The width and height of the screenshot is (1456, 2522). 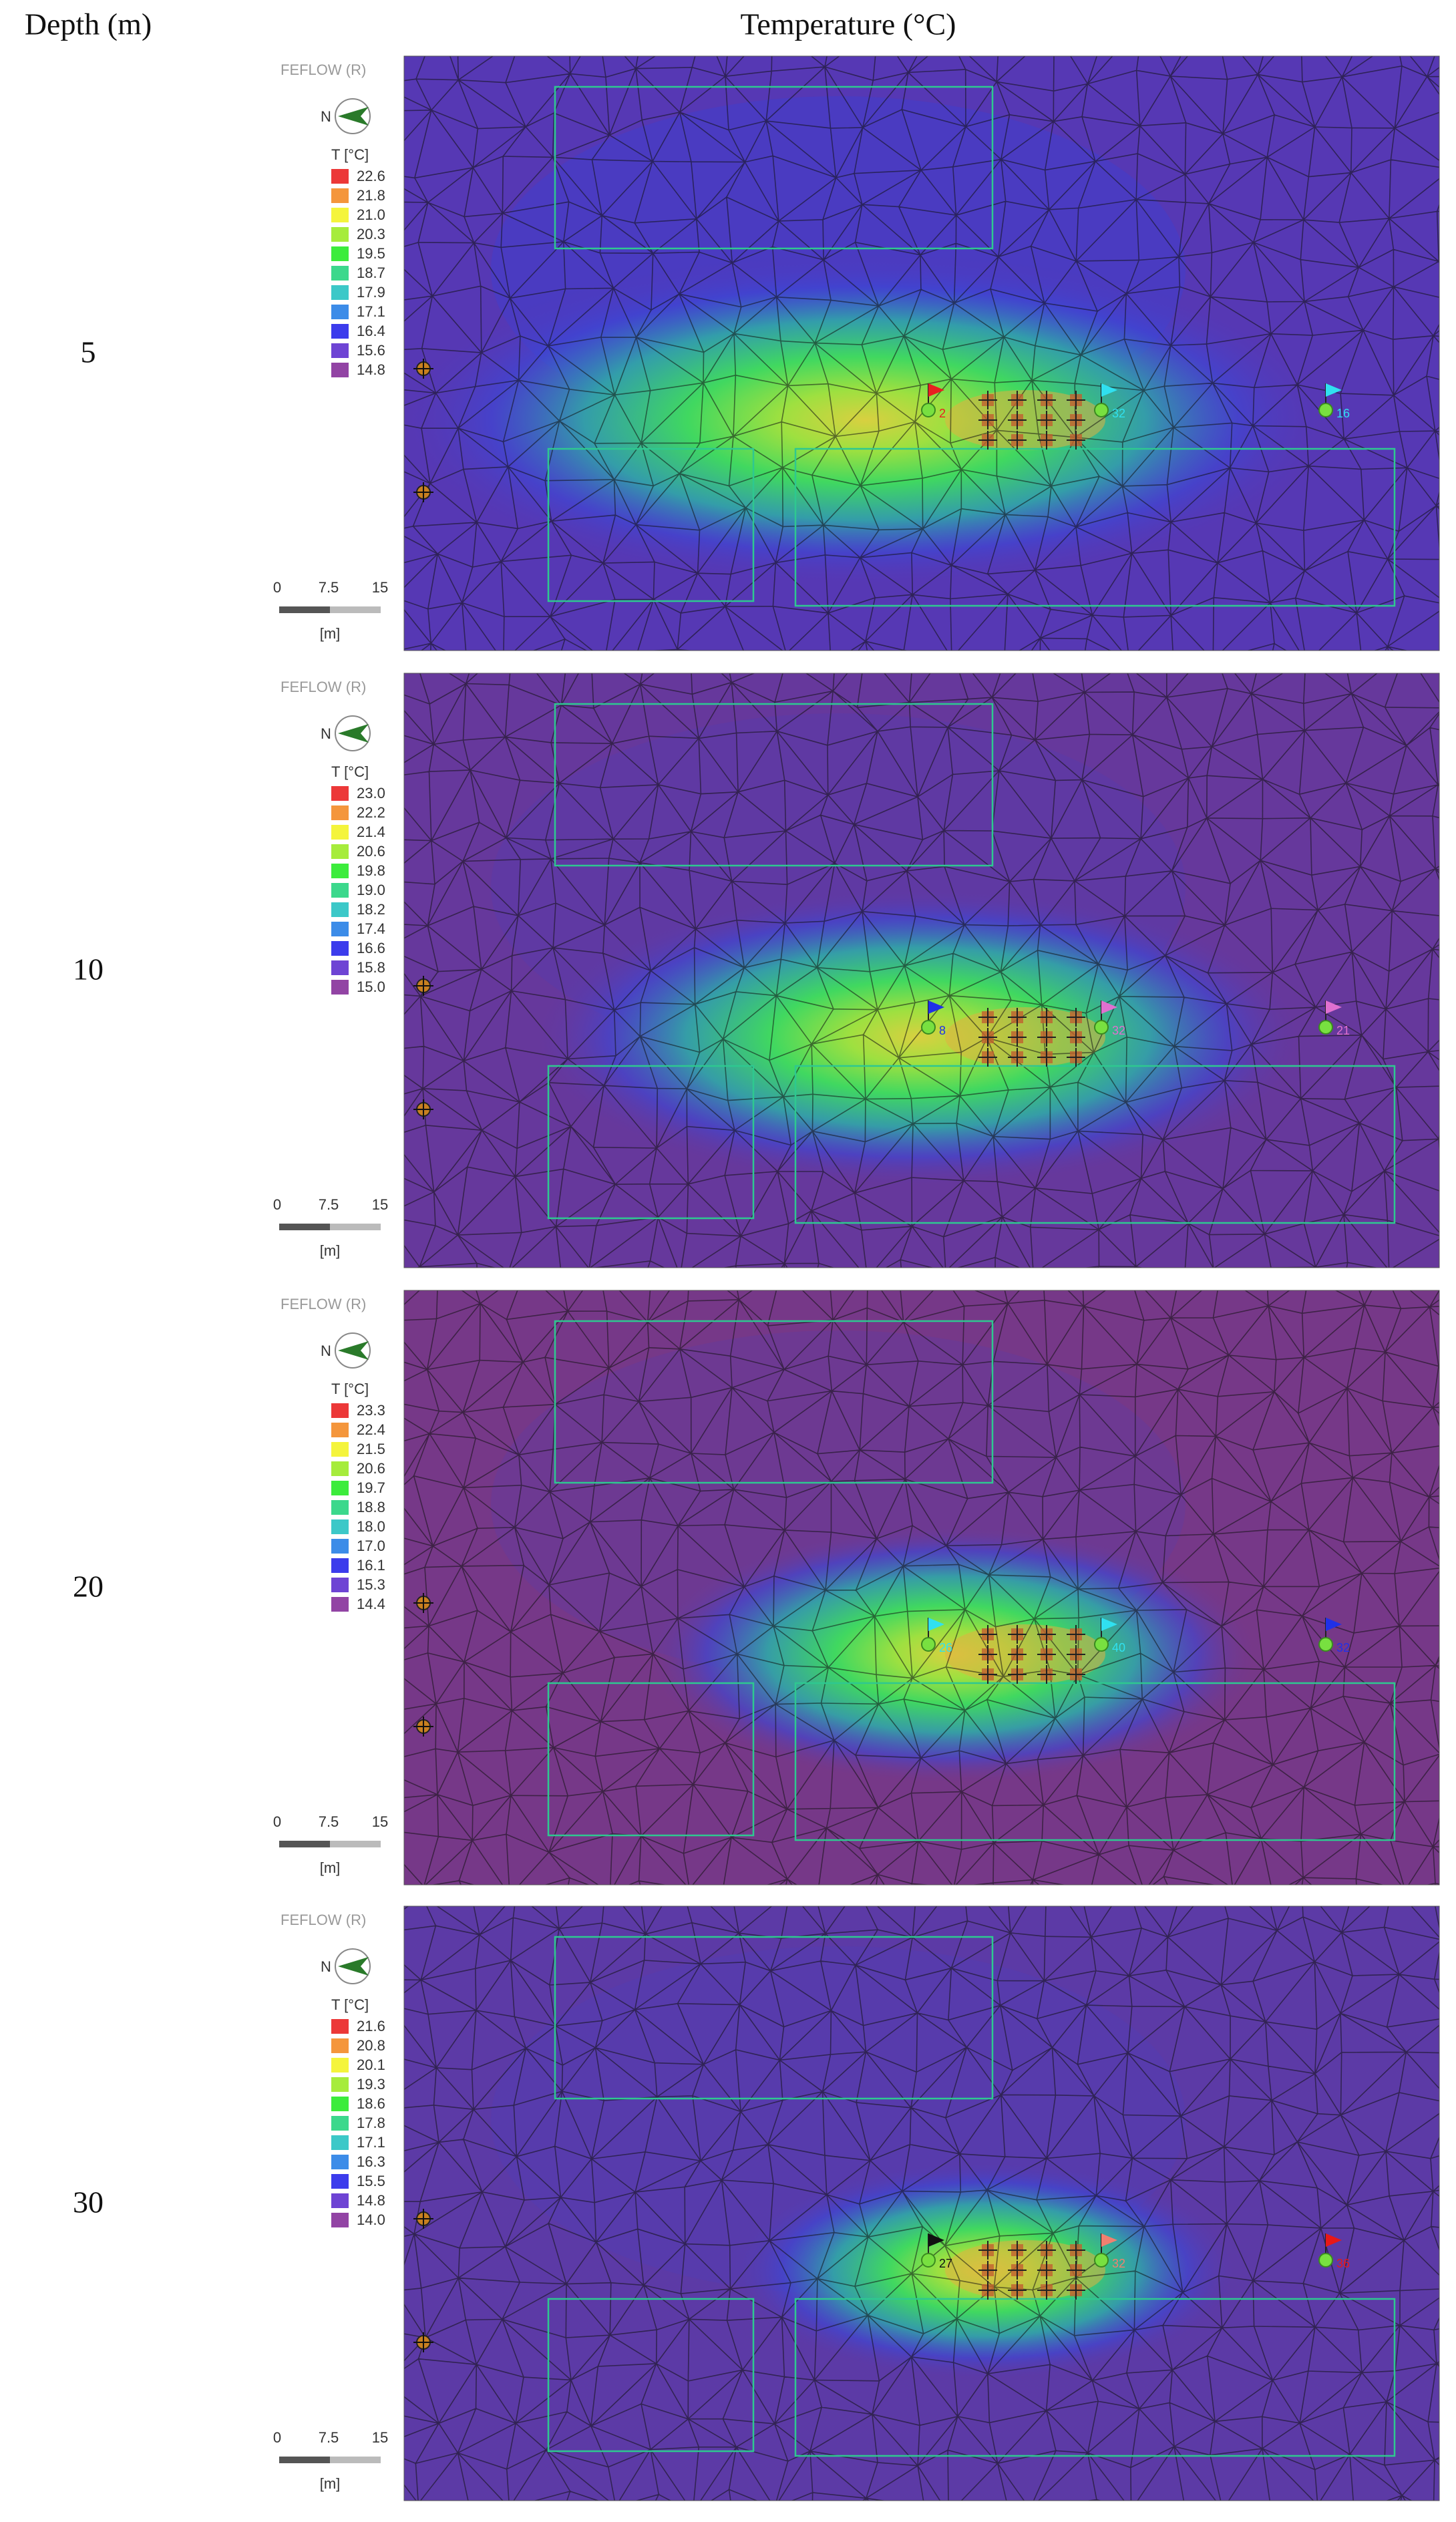 I want to click on legend-label: 19.0, so click(x=371, y=890).